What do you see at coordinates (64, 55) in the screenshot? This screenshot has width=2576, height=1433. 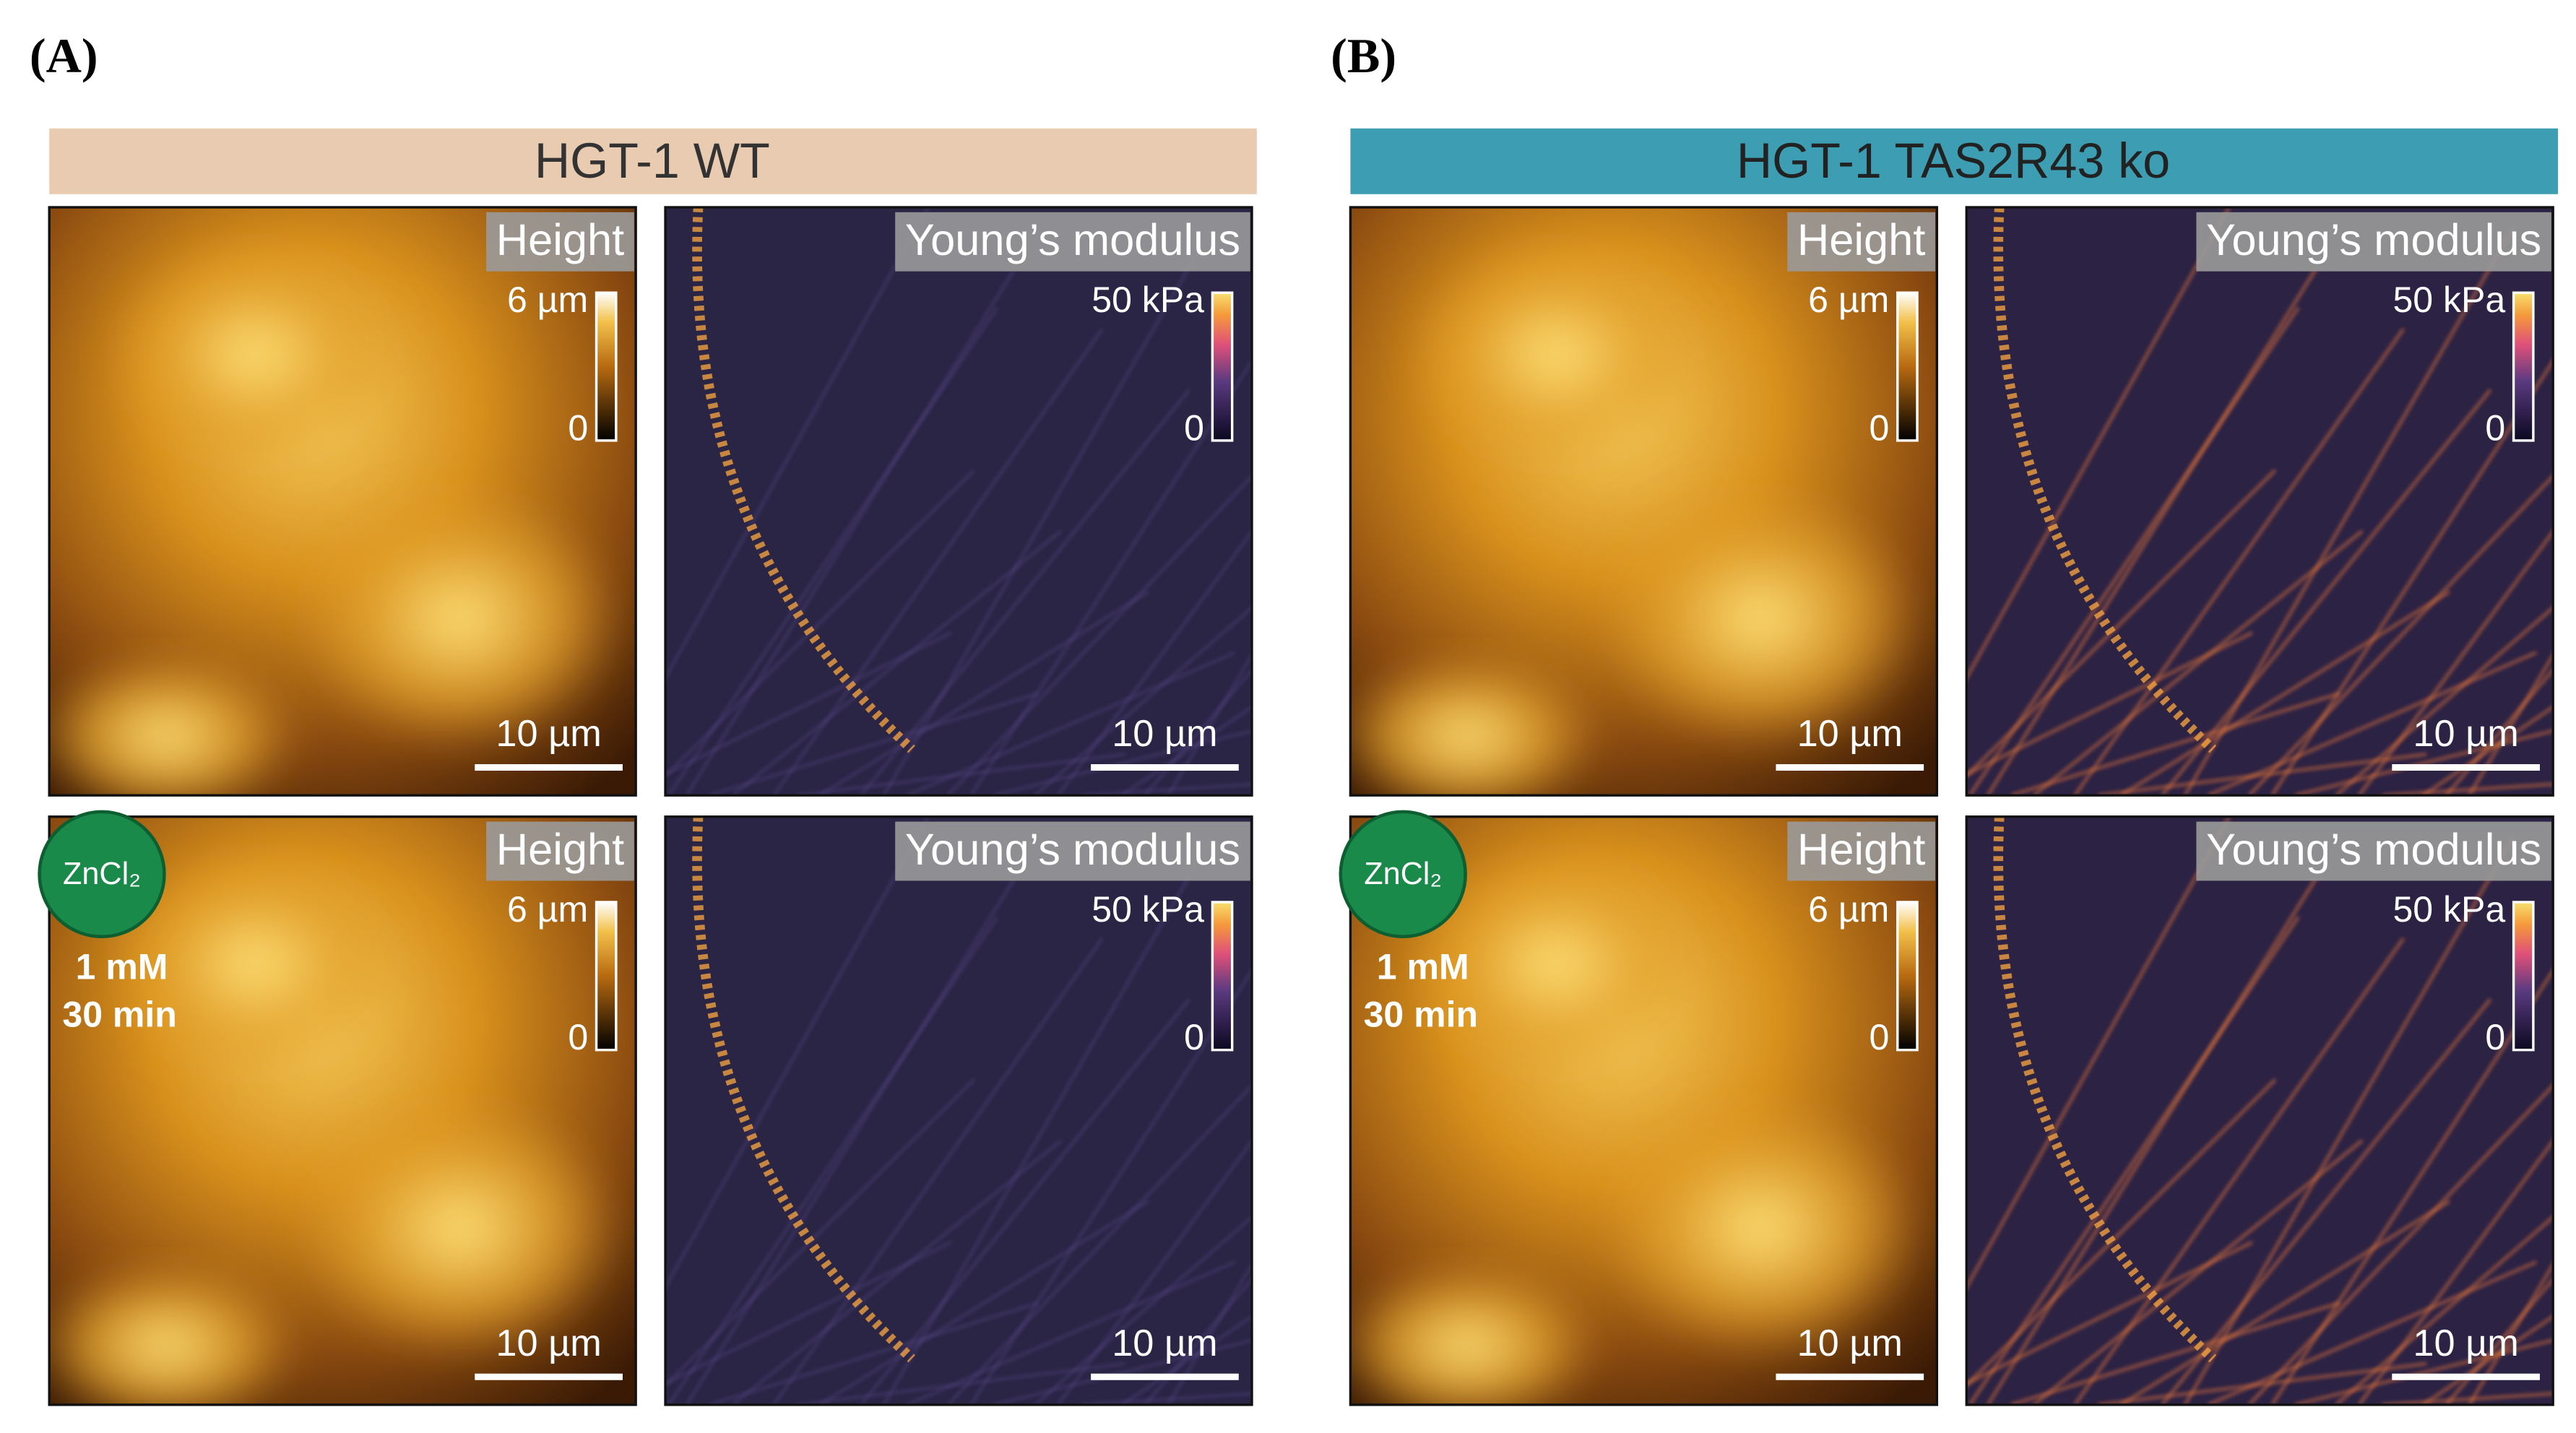 I see `panel-label: (A)` at bounding box center [64, 55].